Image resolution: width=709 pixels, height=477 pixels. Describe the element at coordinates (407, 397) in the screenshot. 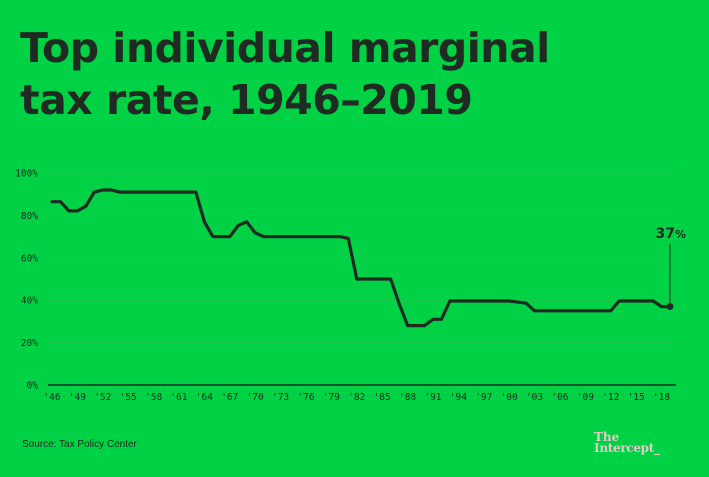

I see `x-tick-label: '88` at that location.